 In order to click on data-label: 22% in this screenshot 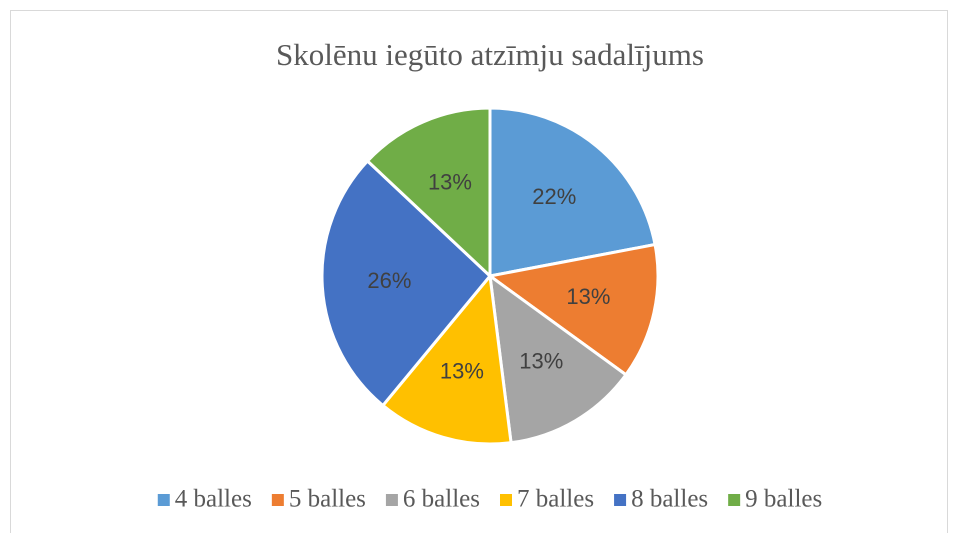, I will do `click(554, 196)`.